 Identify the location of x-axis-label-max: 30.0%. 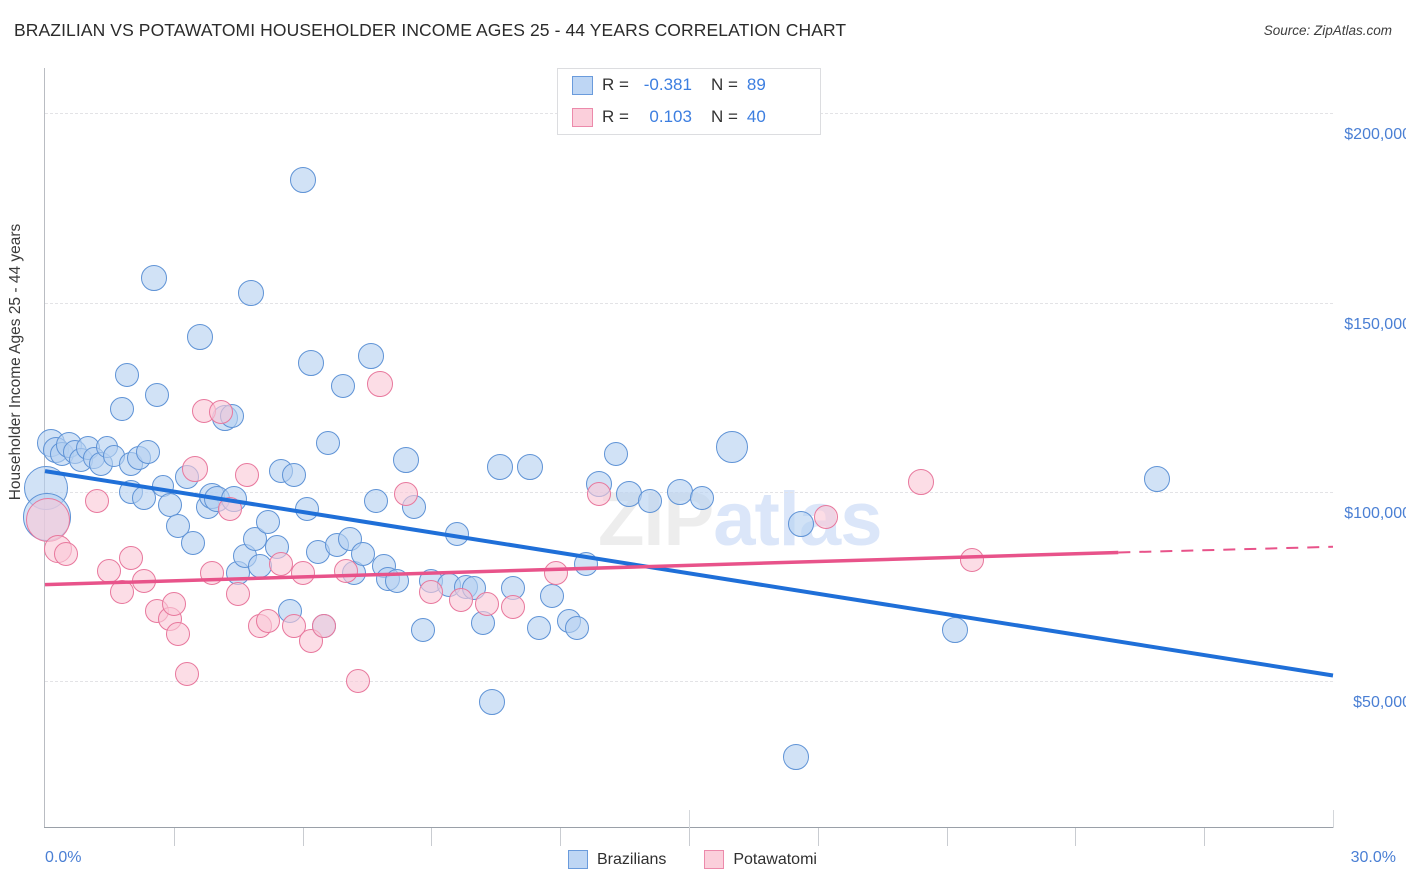
(1373, 857).